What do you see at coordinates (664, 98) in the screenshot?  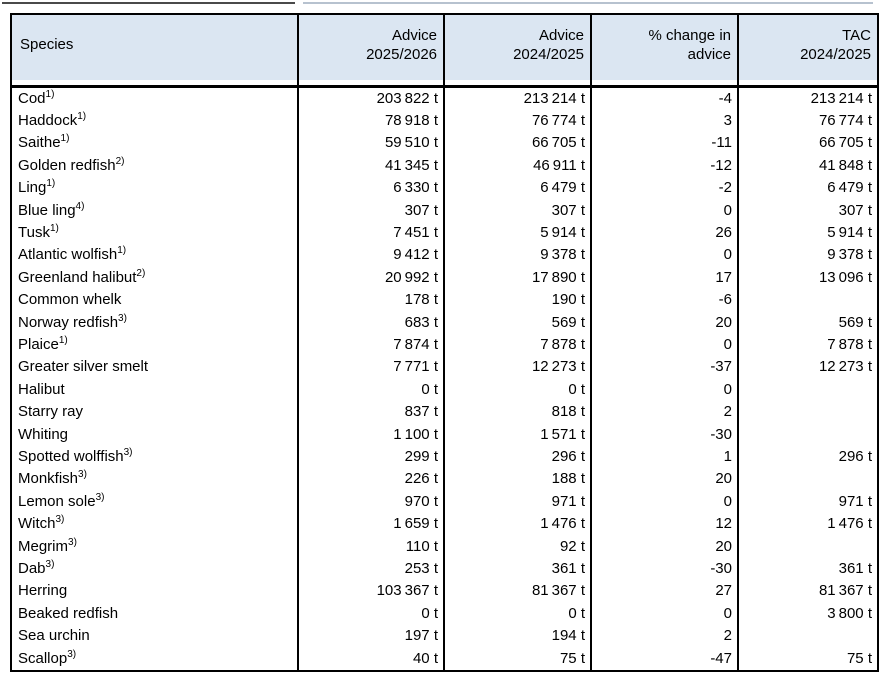 I see `pct-change-cell: -4` at bounding box center [664, 98].